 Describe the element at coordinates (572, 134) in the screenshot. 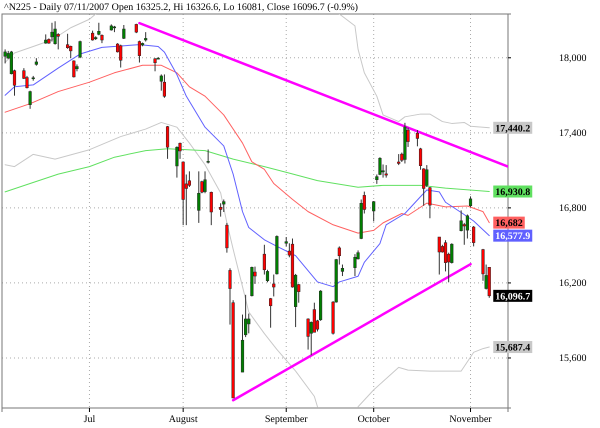

I see `y-tick-label: 17,400` at that location.